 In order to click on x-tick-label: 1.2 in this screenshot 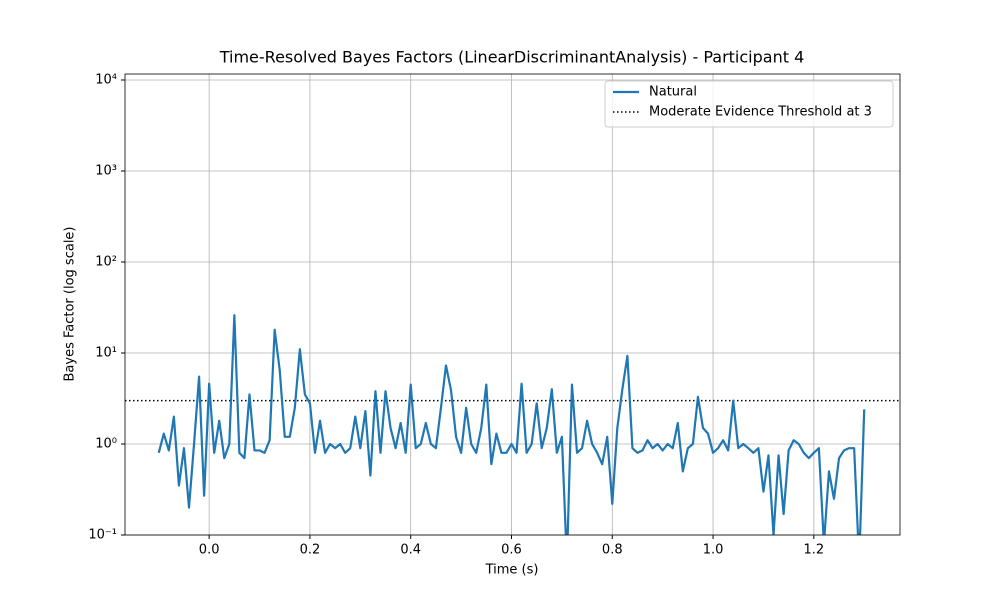, I will do `click(813, 550)`.